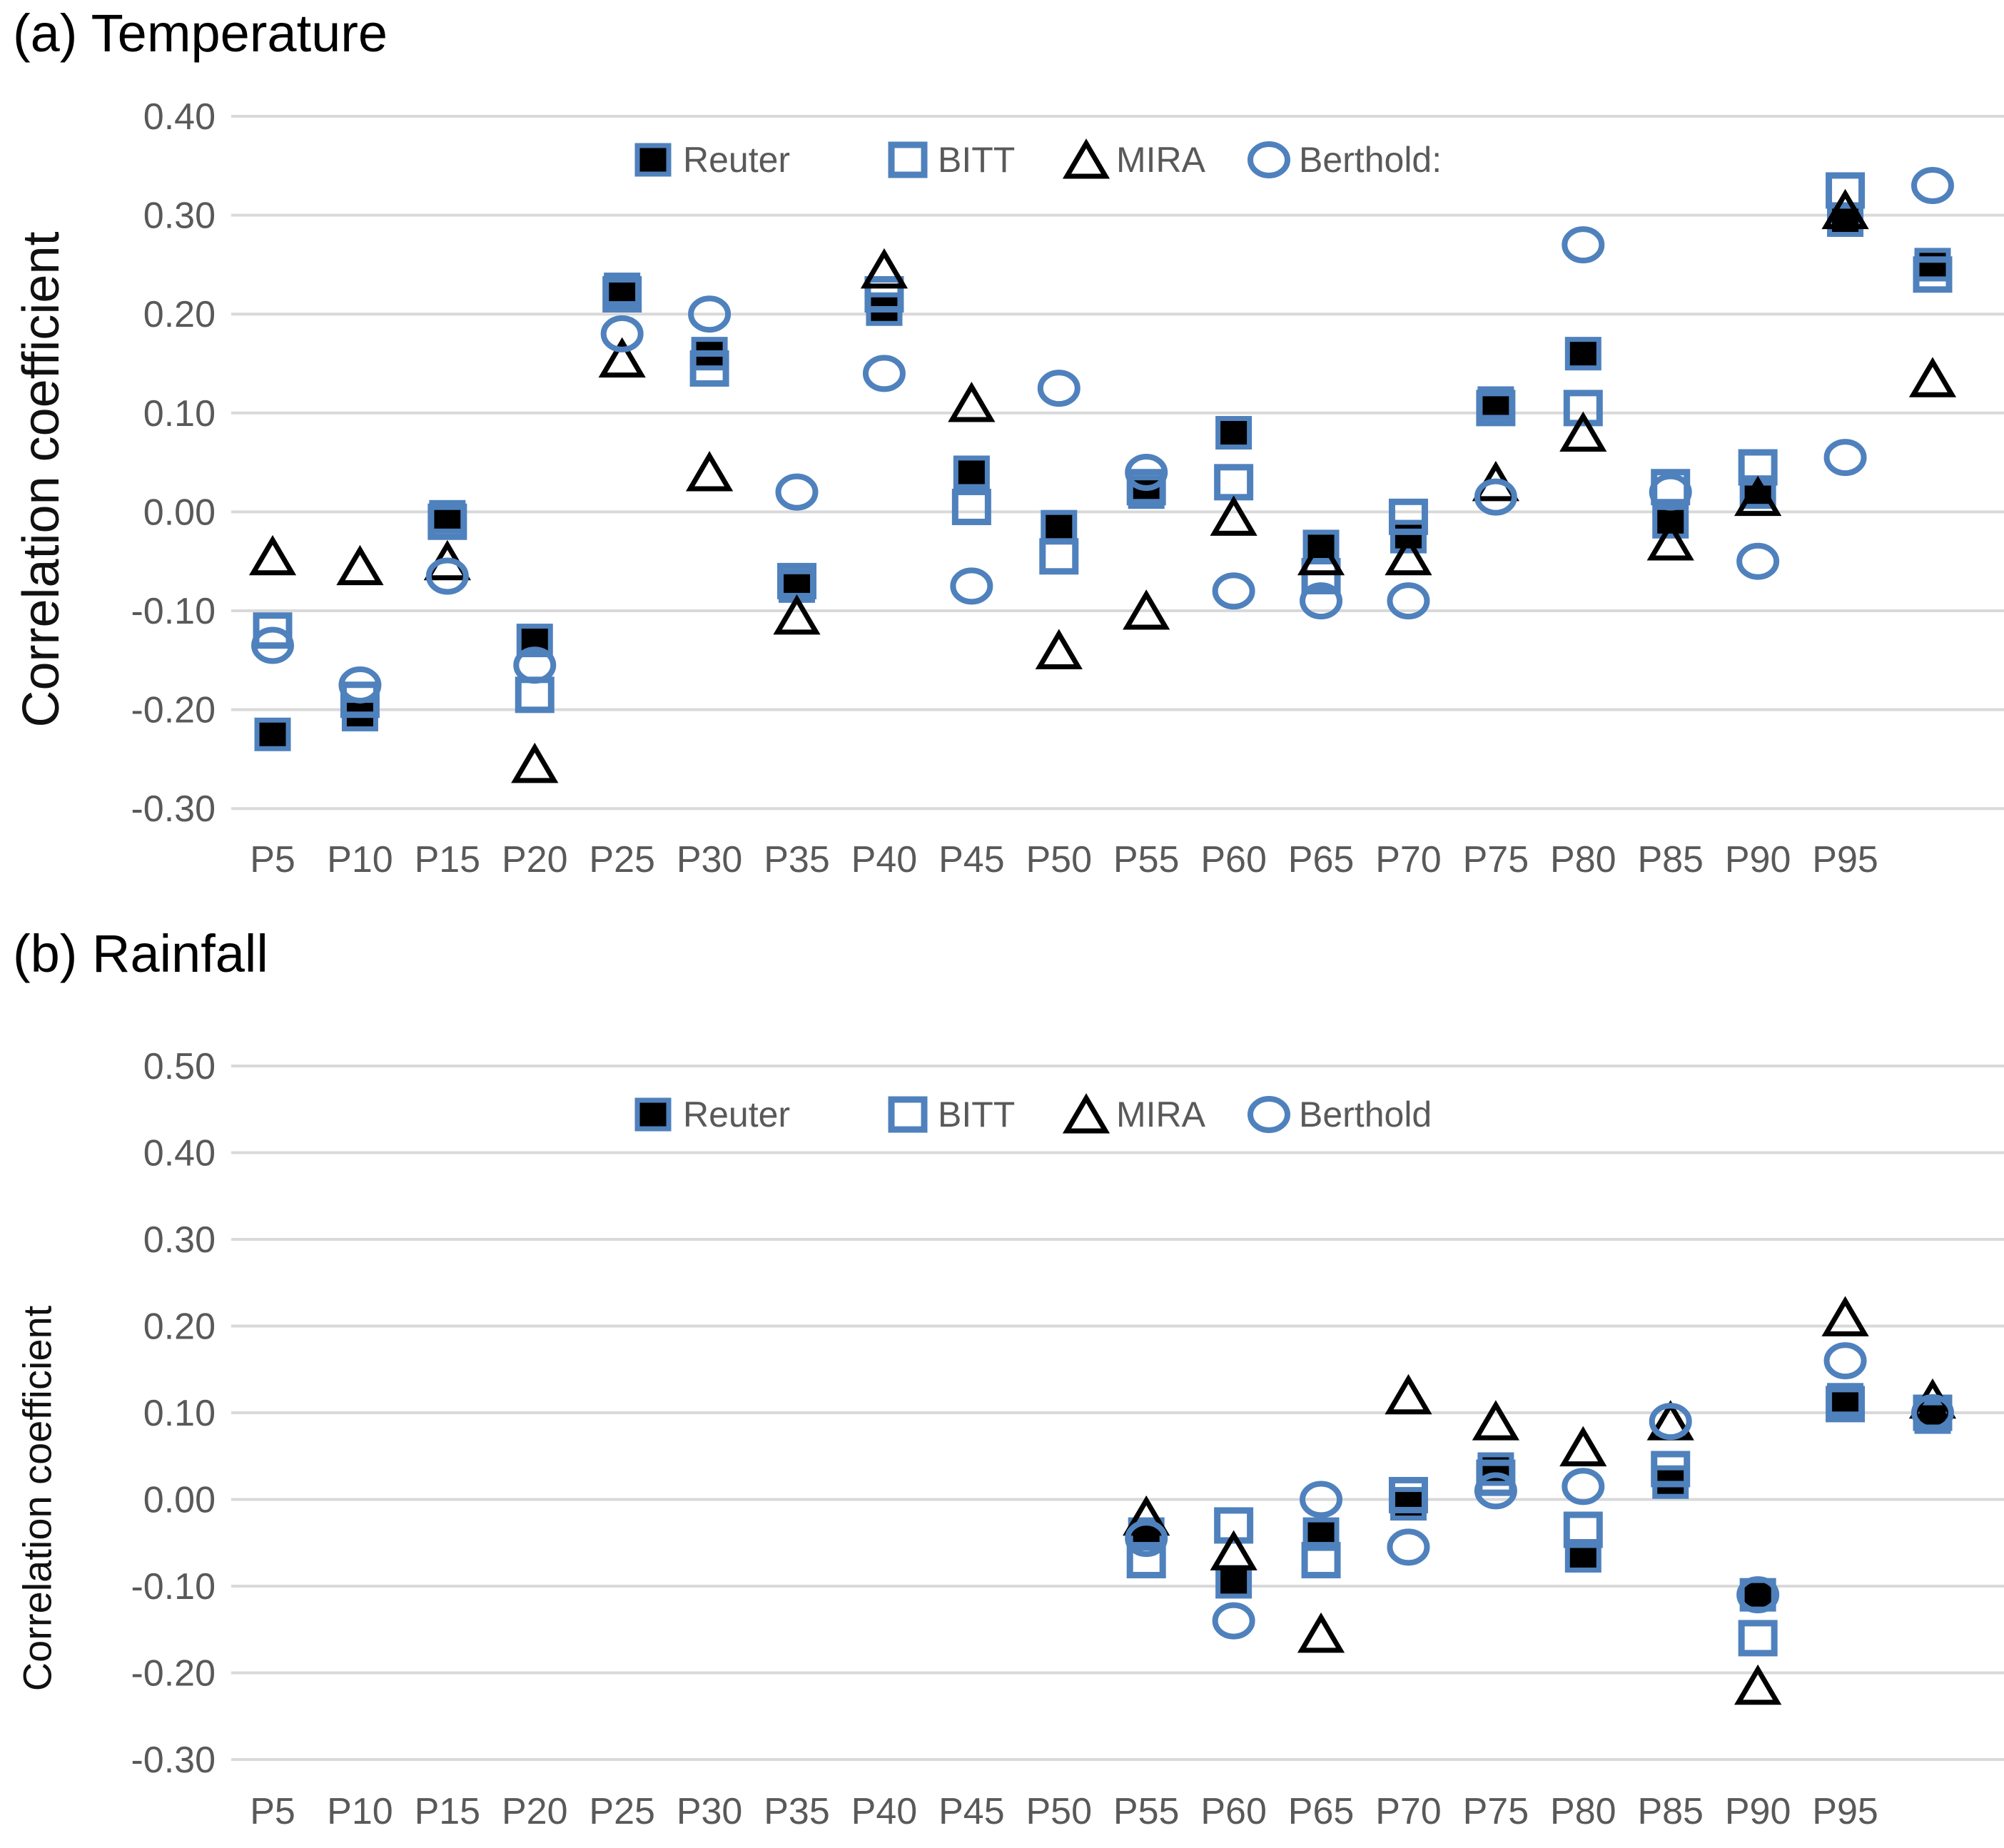 Image resolution: width=2004 pixels, height=1848 pixels. What do you see at coordinates (173, 809) in the screenshot?
I see `y-tick-label: -0.30` at bounding box center [173, 809].